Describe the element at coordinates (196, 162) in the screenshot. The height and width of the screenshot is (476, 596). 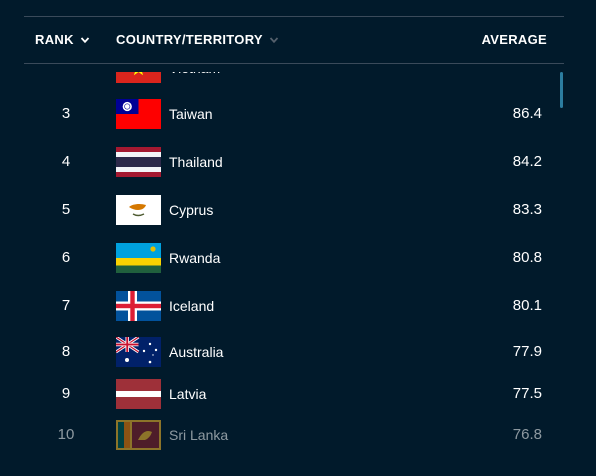
I see `country-name: Thailand` at that location.